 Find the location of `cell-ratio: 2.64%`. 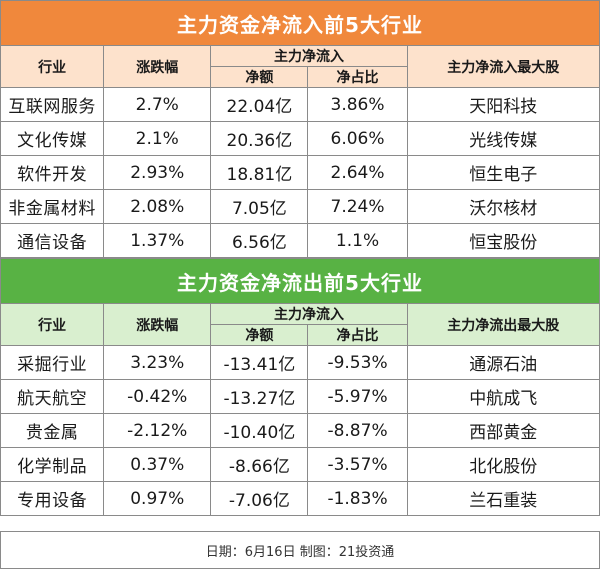

cell-ratio: 2.64% is located at coordinates (357, 172).